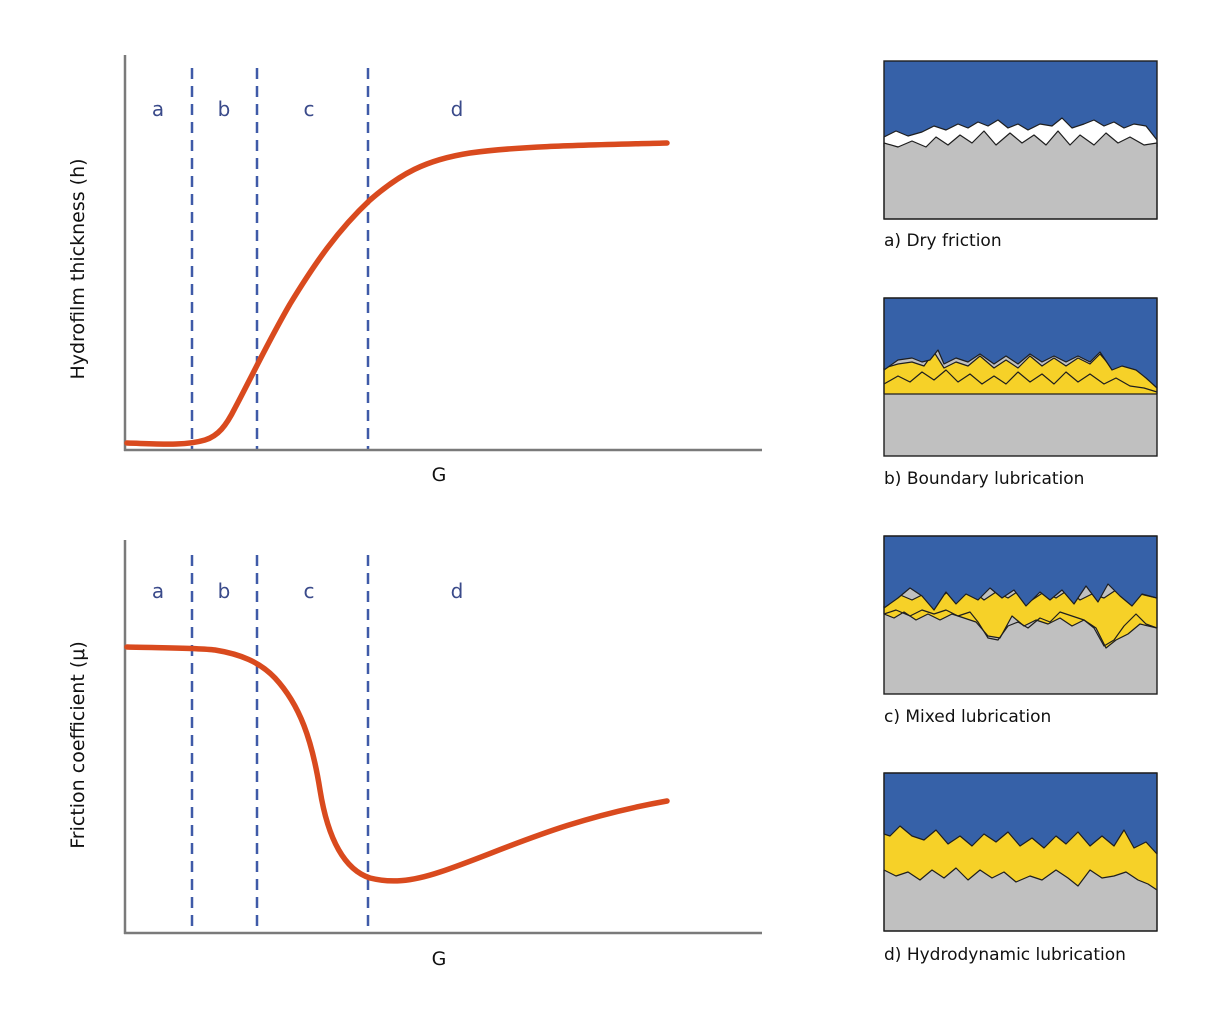 Image resolution: width=1213 pixels, height=1029 pixels. What do you see at coordinates (1005, 955) in the screenshot?
I see `panel-caption: d) Hydrodynamic lubrication` at bounding box center [1005, 955].